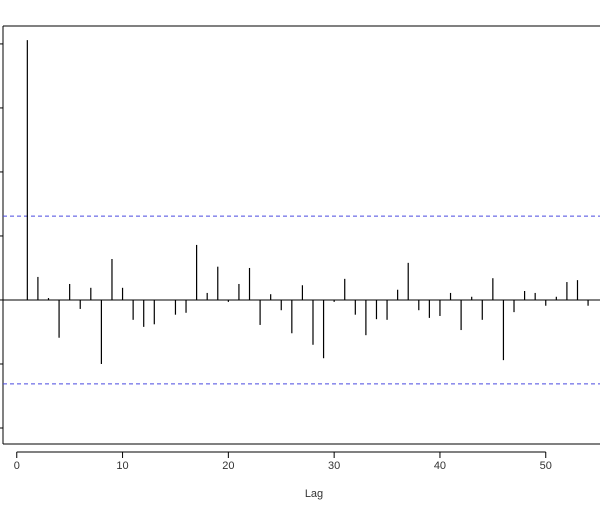 The image size is (600, 511). What do you see at coordinates (17, 466) in the screenshot?
I see `x-tick-label: 0` at bounding box center [17, 466].